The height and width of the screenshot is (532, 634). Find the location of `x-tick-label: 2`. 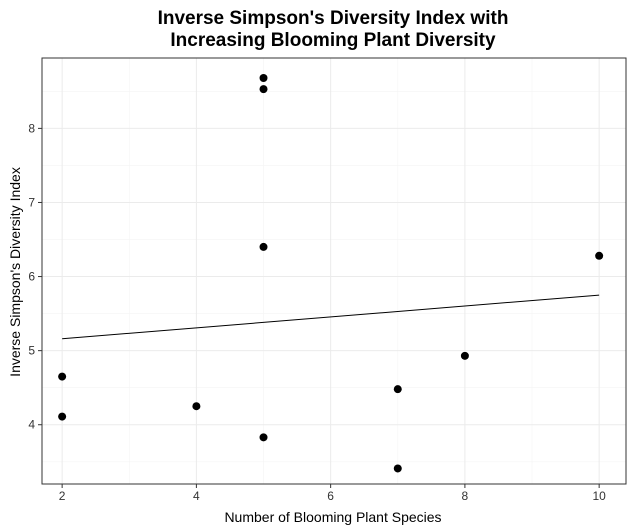

x-tick-label: 2 is located at coordinates (62, 496).